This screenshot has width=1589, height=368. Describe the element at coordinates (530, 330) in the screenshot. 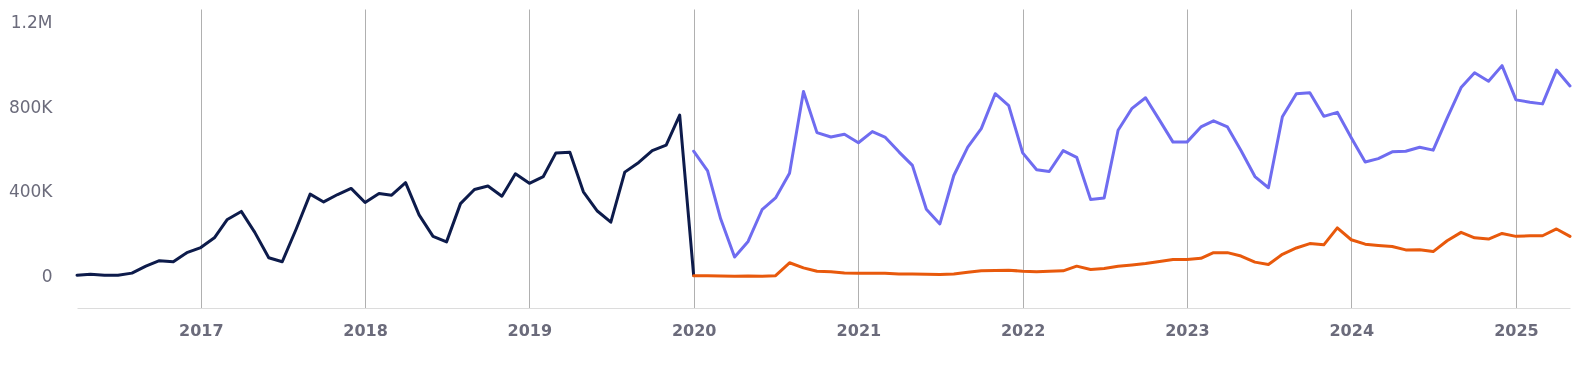

I see `x-tick-label: 2019` at that location.